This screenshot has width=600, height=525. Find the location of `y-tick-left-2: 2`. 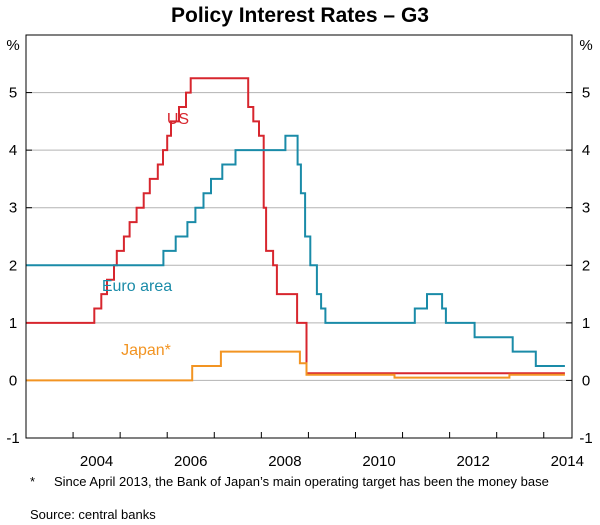

y-tick-left-2: 2 is located at coordinates (13, 265).